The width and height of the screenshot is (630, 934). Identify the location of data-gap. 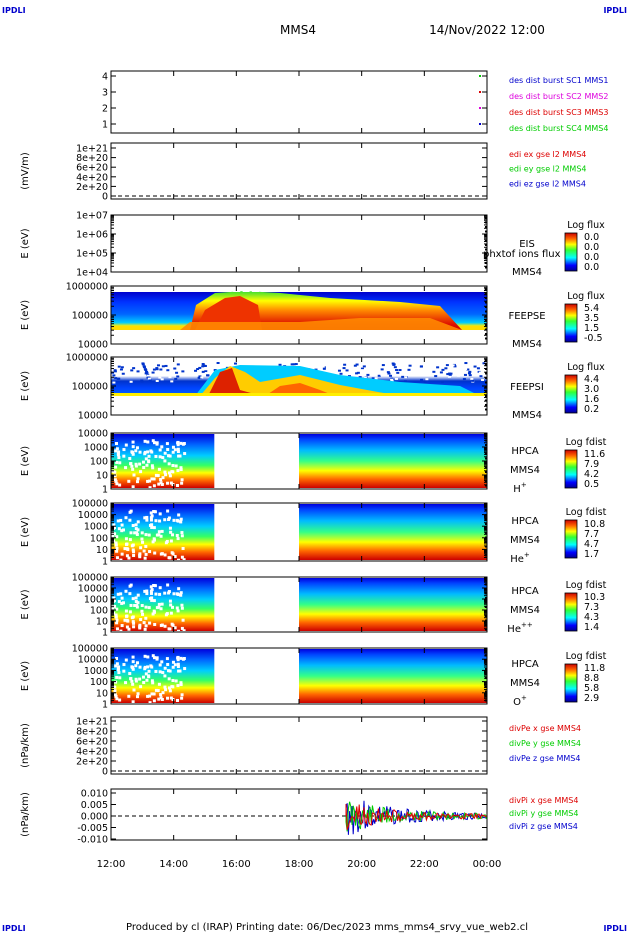
(256, 676).